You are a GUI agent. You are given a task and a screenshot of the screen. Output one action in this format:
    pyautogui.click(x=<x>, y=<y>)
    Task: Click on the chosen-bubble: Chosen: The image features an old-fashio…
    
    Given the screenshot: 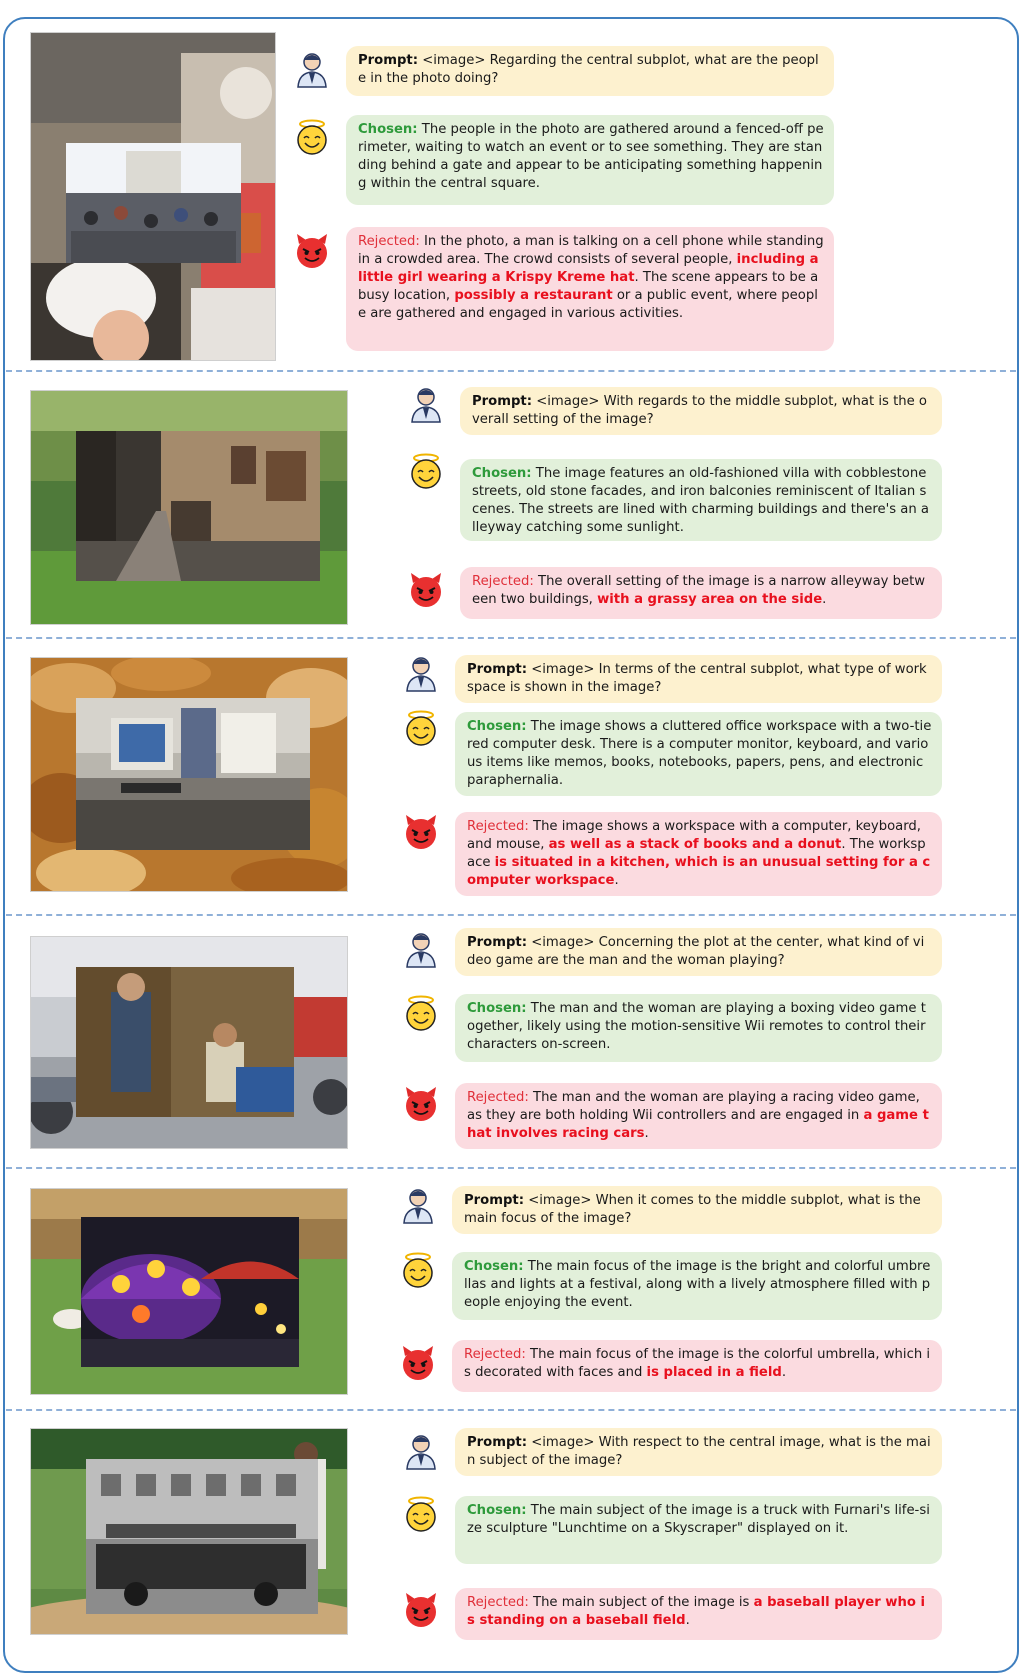 What is the action you would take?
    pyautogui.click(x=701, y=500)
    